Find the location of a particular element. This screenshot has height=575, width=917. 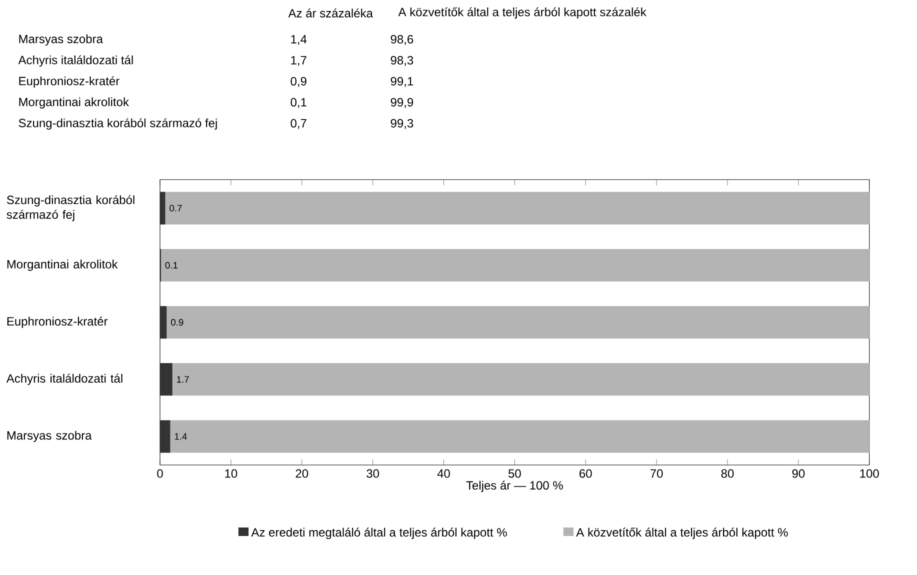

x-tick-label: 20 is located at coordinates (302, 473).